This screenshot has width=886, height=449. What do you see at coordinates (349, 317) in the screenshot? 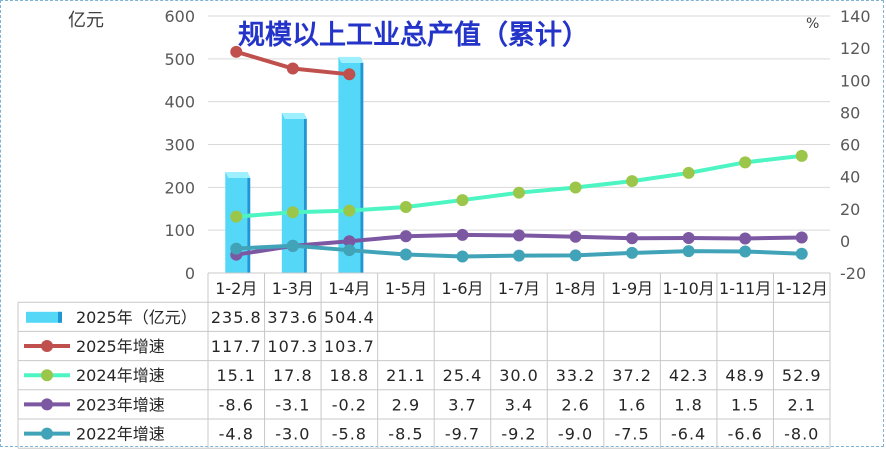
I see `table-cell: 504.4` at bounding box center [349, 317].